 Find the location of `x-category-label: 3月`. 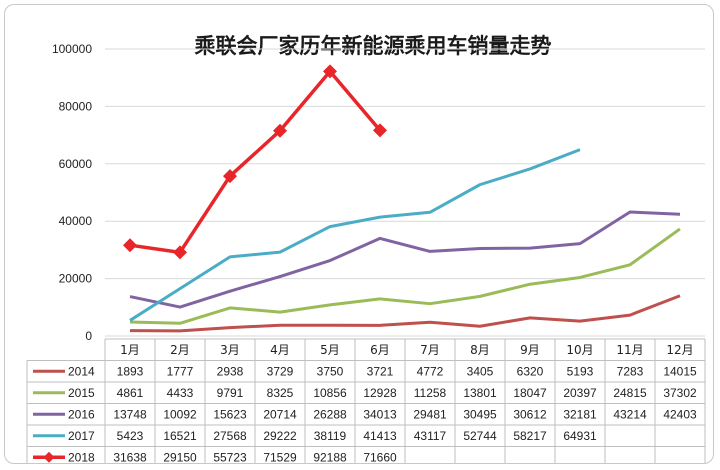

x-category-label: 3月 is located at coordinates (230, 350).